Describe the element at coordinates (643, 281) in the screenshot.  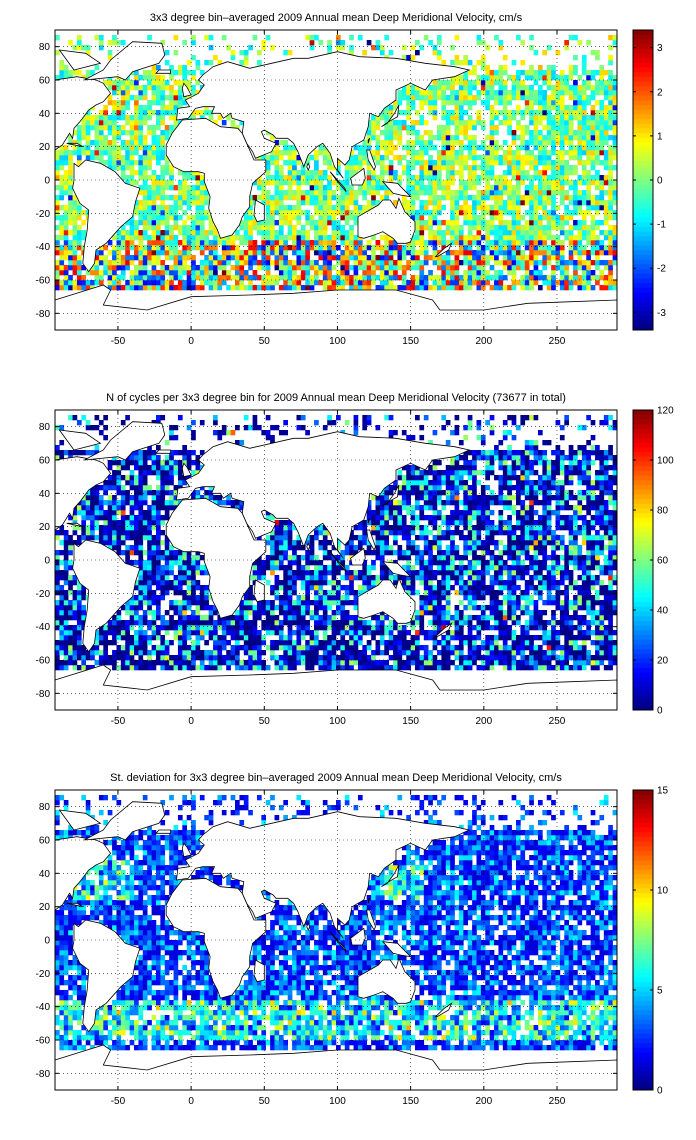
I see `colorbar-segment` at that location.